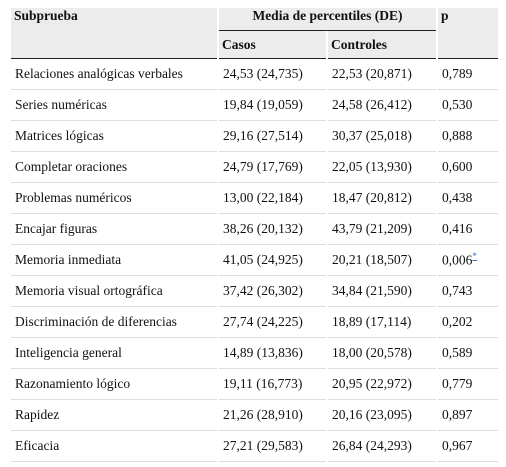  What do you see at coordinates (372, 259) in the screenshot?
I see `cell-text: 20,21 (18,507)` at bounding box center [372, 259].